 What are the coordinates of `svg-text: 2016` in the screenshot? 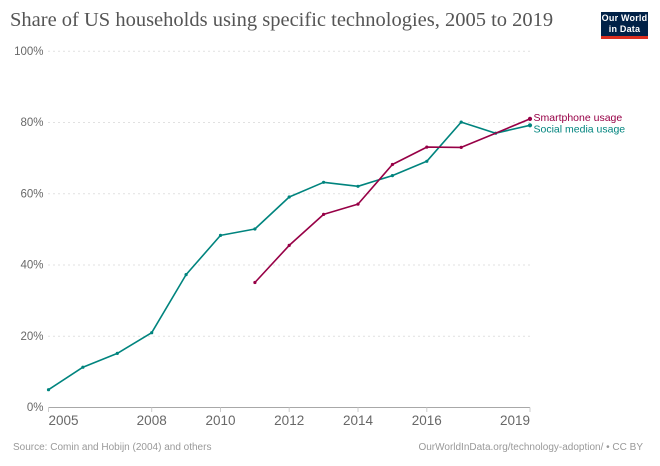 It's located at (427, 420).